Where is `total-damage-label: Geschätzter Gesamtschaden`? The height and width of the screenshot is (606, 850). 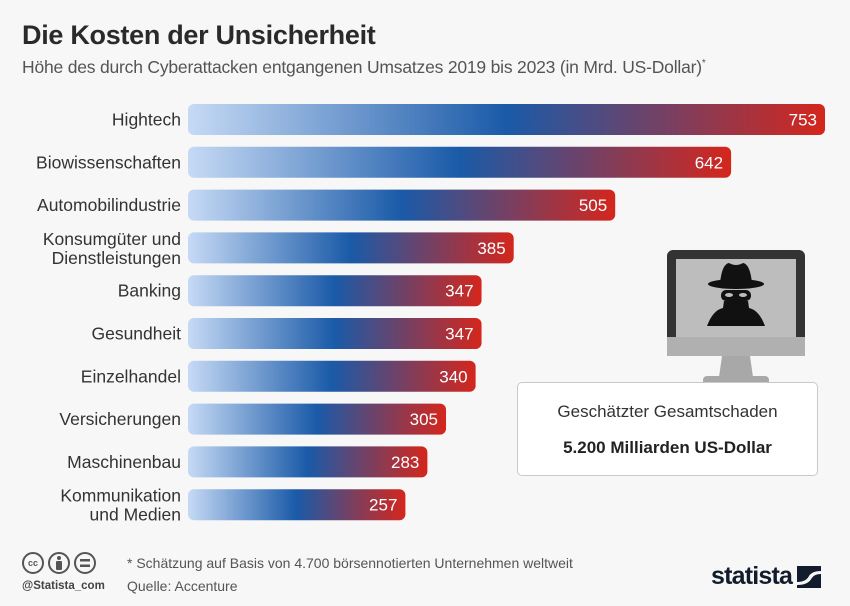 total-damage-label: Geschätzter Gesamtschaden is located at coordinates (667, 411).